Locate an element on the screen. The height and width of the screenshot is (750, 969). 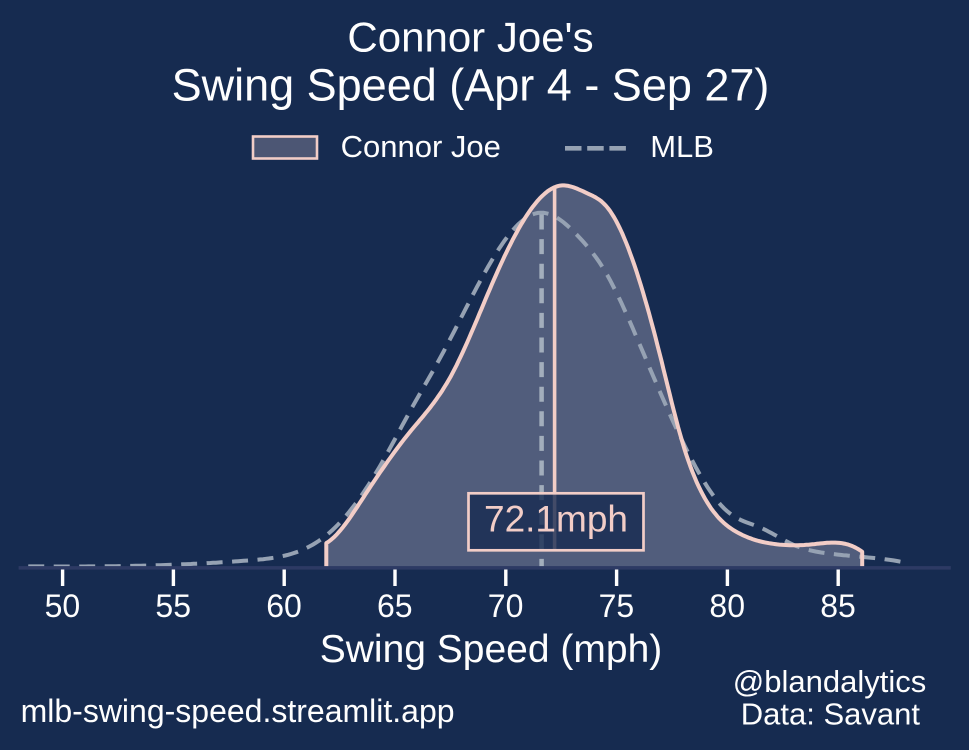
svg-text: 60 is located at coordinates (284, 606).